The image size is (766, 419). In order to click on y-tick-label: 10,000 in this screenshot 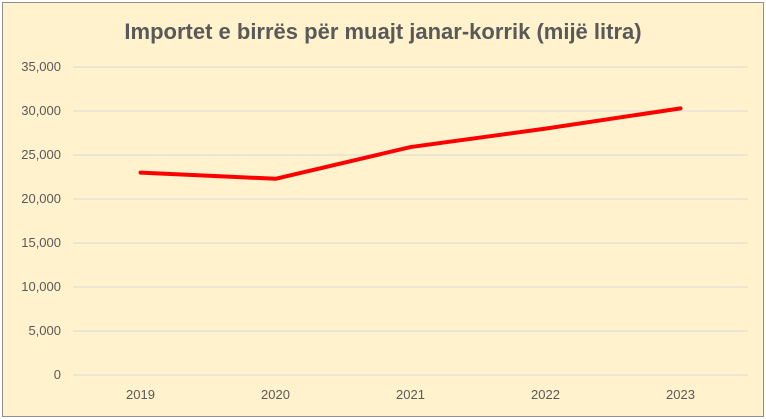, I will do `click(41, 286)`.